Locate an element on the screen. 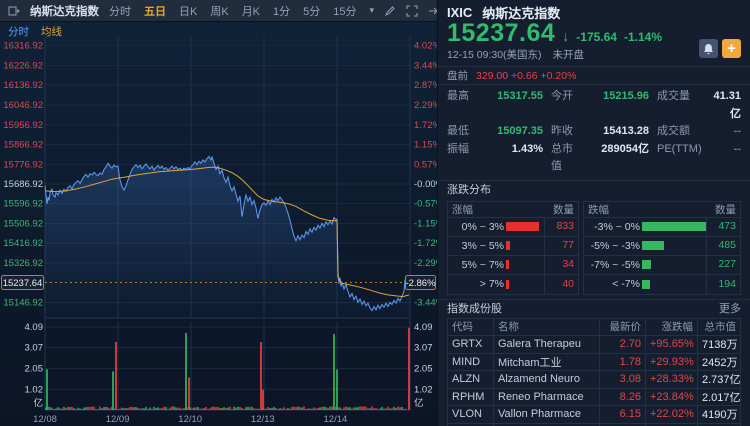 The height and width of the screenshot is (426, 750). percent-axis-label: 0.57% is located at coordinates (425, 164).